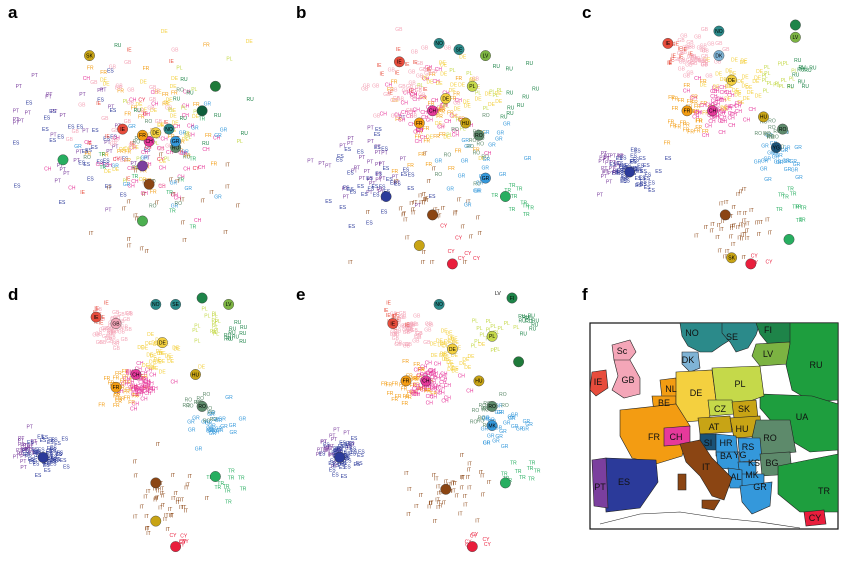 The height and width of the screenshot is (563, 850). What do you see at coordinates (706, 470) in the screenshot?
I see `map-region-it` at bounding box center [706, 470].